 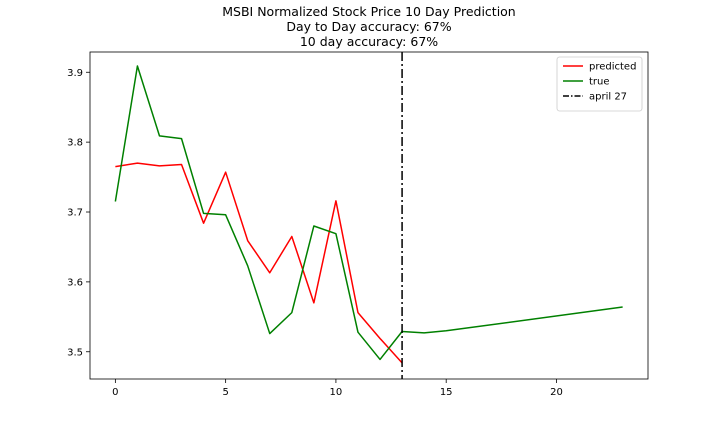 I want to click on y-tick-label: 3.9, so click(x=75, y=73).